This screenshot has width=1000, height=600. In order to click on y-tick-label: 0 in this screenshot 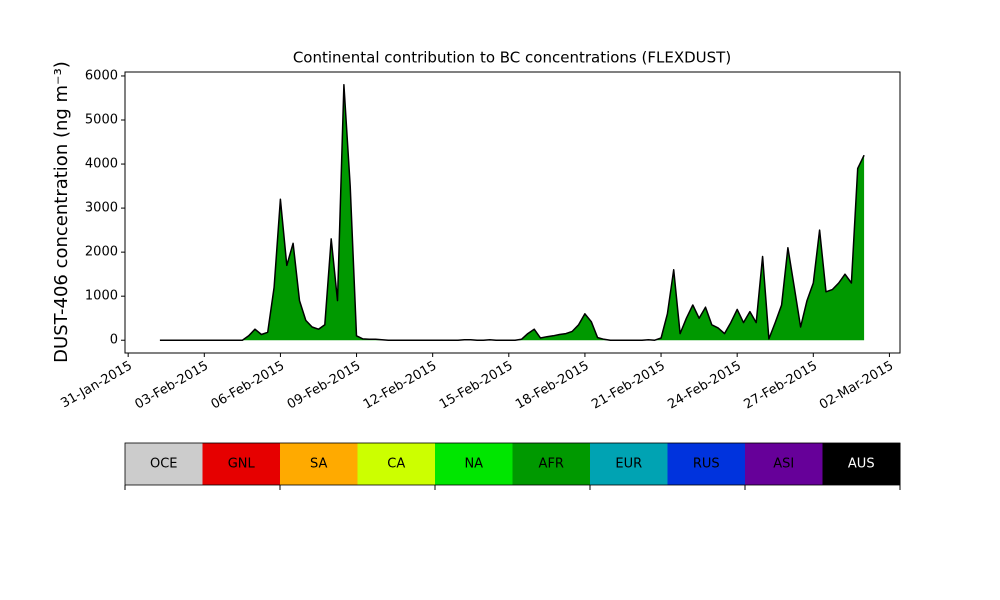, I will do `click(114, 340)`.